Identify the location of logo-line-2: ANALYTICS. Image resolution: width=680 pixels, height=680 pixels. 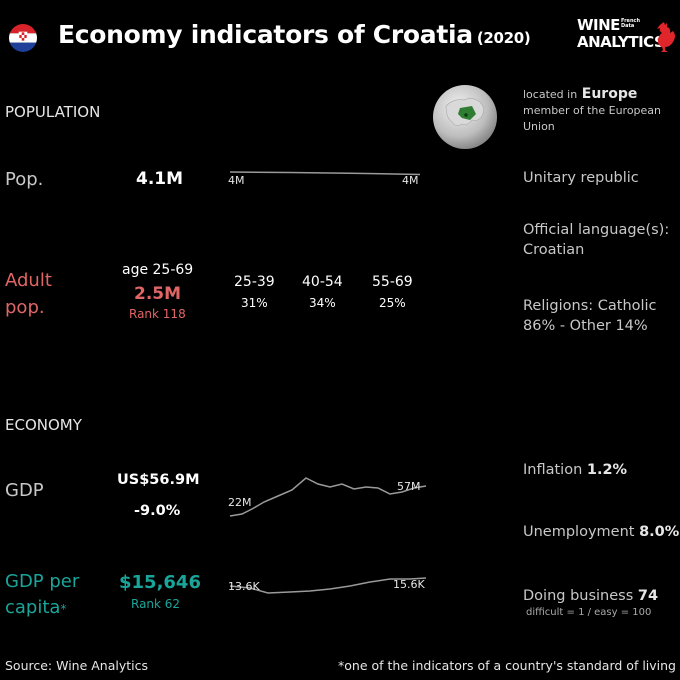
(621, 42).